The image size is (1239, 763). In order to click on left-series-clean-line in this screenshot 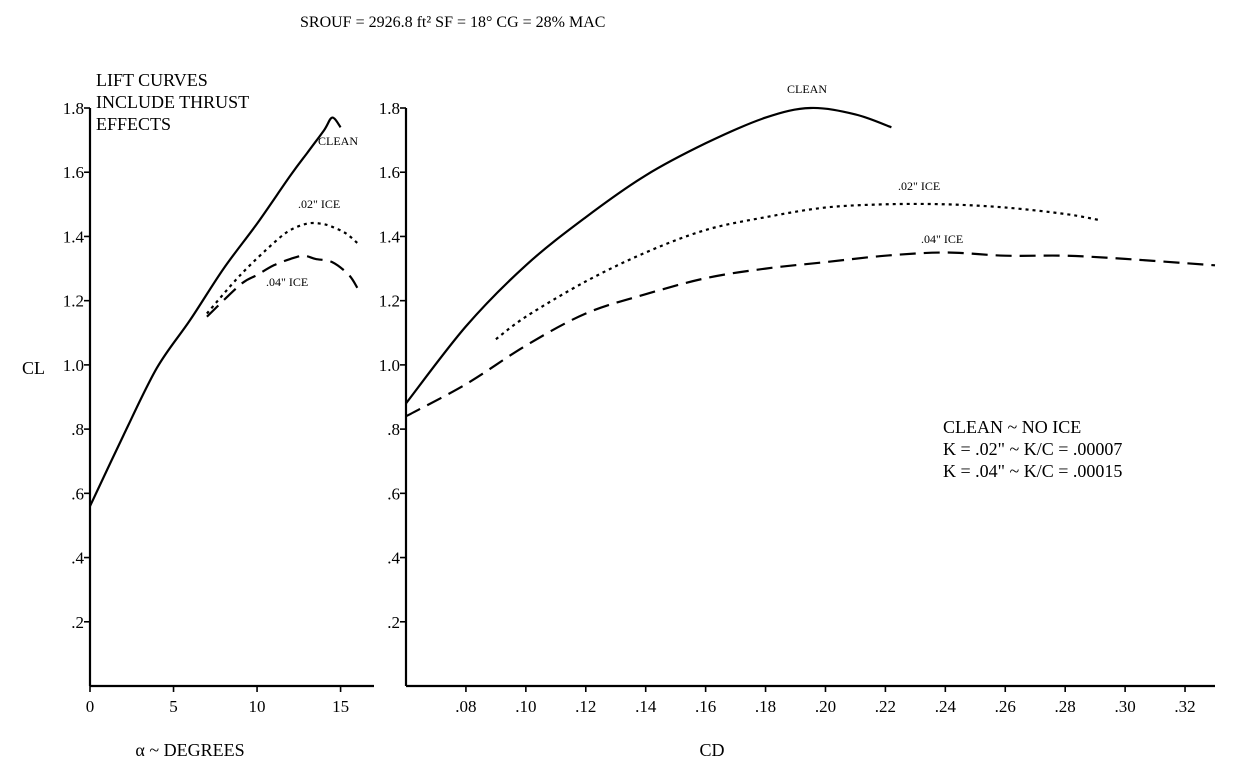, I will do `click(215, 311)`.